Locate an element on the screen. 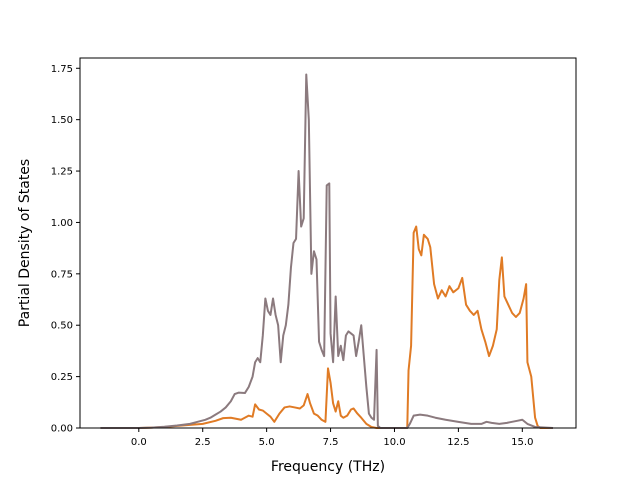 The image size is (640, 480). x-tick-label: 0.0 is located at coordinates (139, 442).